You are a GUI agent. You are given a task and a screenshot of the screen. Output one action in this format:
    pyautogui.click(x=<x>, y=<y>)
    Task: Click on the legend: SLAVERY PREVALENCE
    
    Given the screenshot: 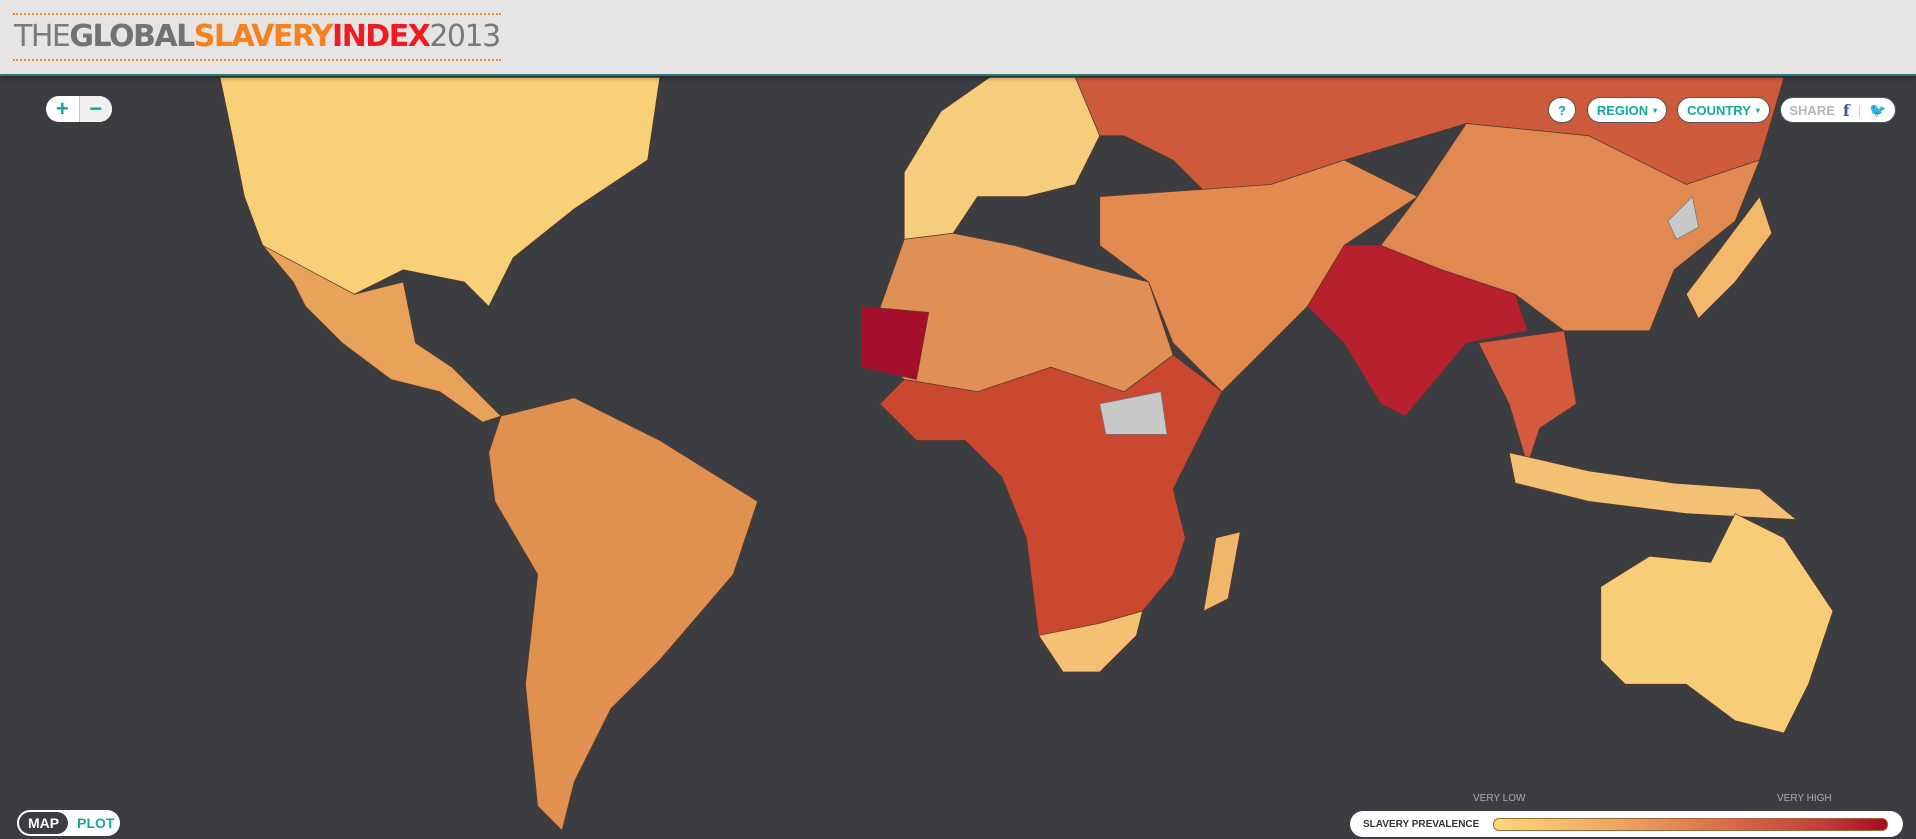 What is the action you would take?
    pyautogui.click(x=1626, y=824)
    